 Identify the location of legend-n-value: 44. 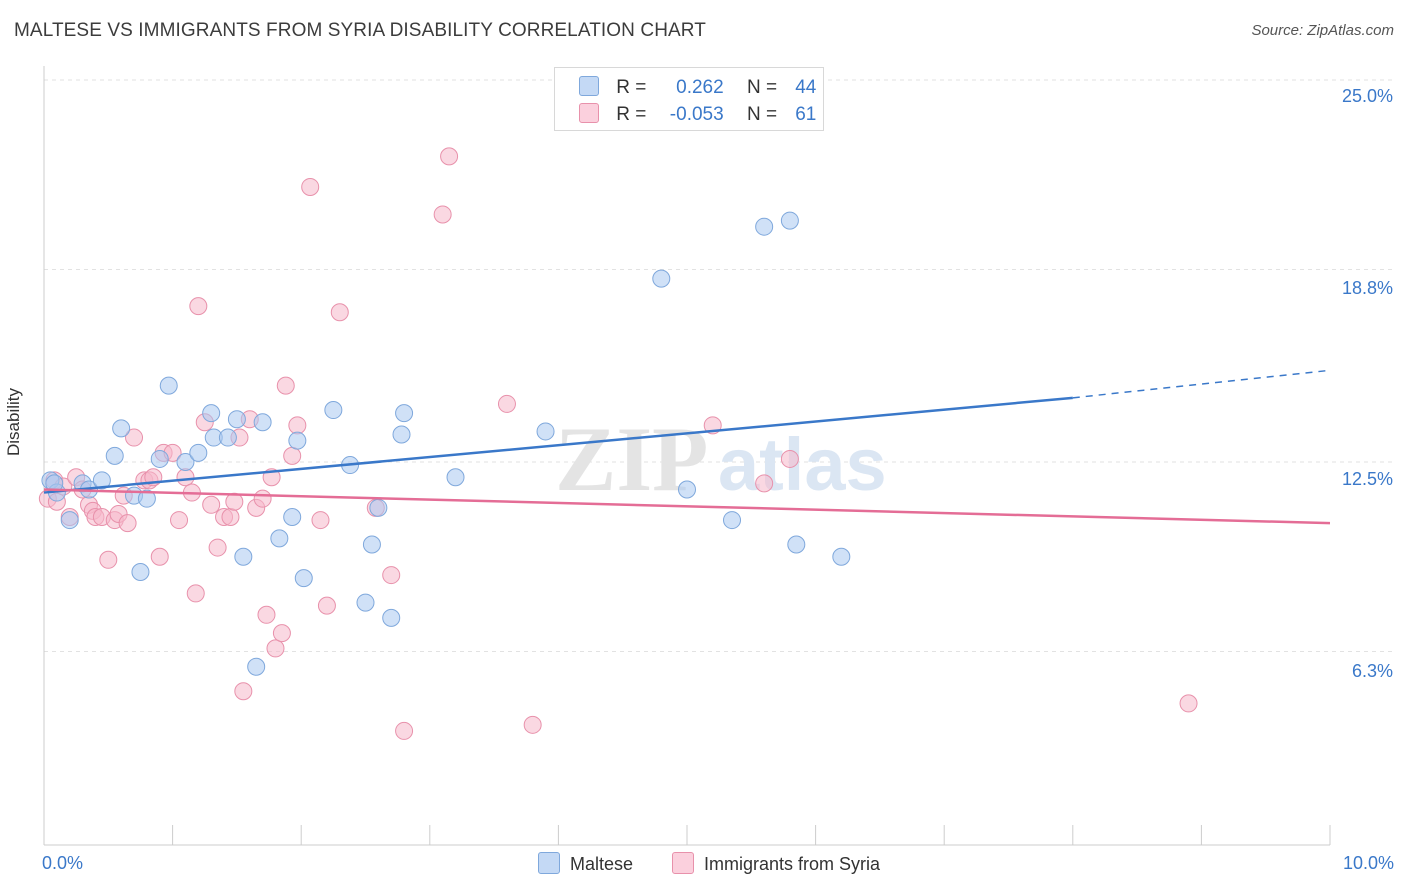
(806, 87).